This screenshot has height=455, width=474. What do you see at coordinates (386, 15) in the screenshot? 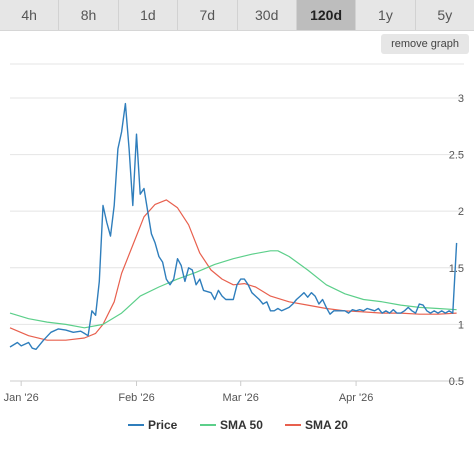
I see `tab-range-1y: 1y` at bounding box center [386, 15].